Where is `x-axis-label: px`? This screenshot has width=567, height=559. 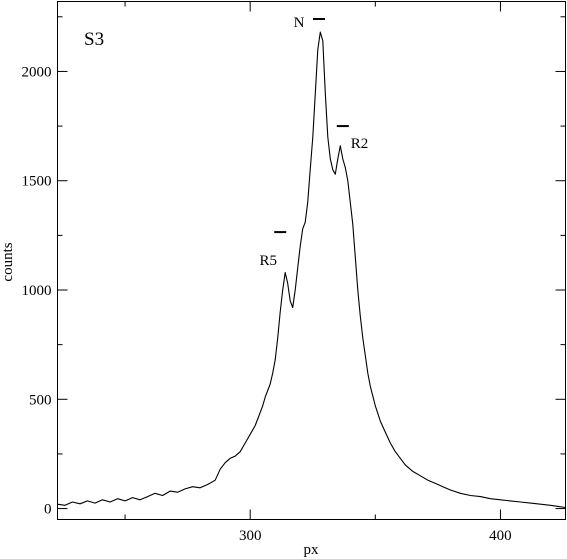
x-axis-label: px is located at coordinates (312, 550).